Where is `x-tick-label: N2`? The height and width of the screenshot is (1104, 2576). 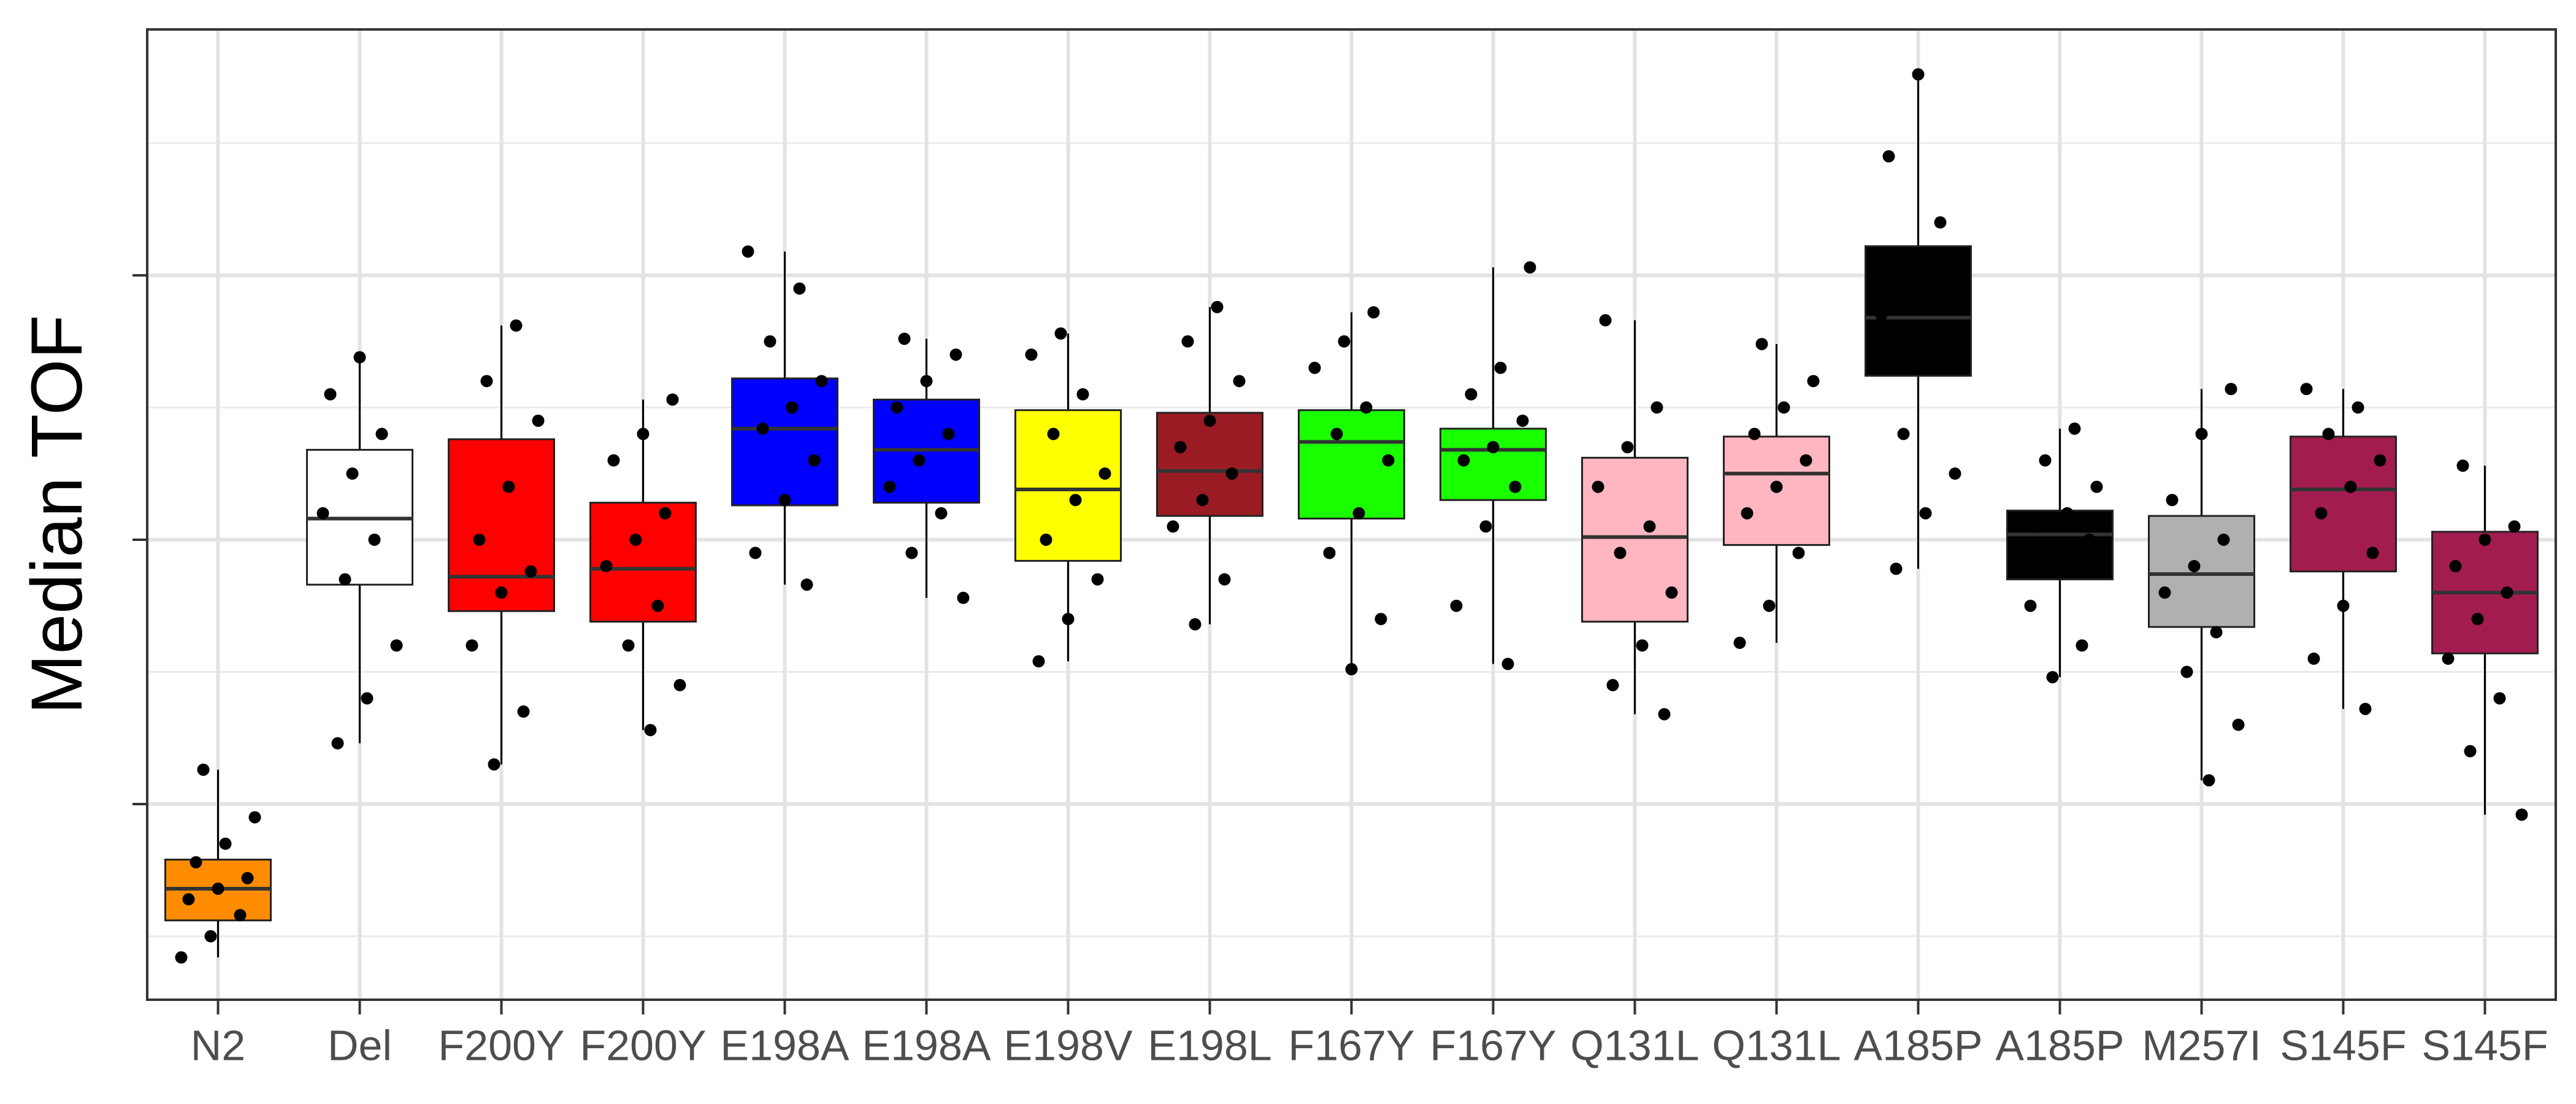 x-tick-label: N2 is located at coordinates (218, 1045).